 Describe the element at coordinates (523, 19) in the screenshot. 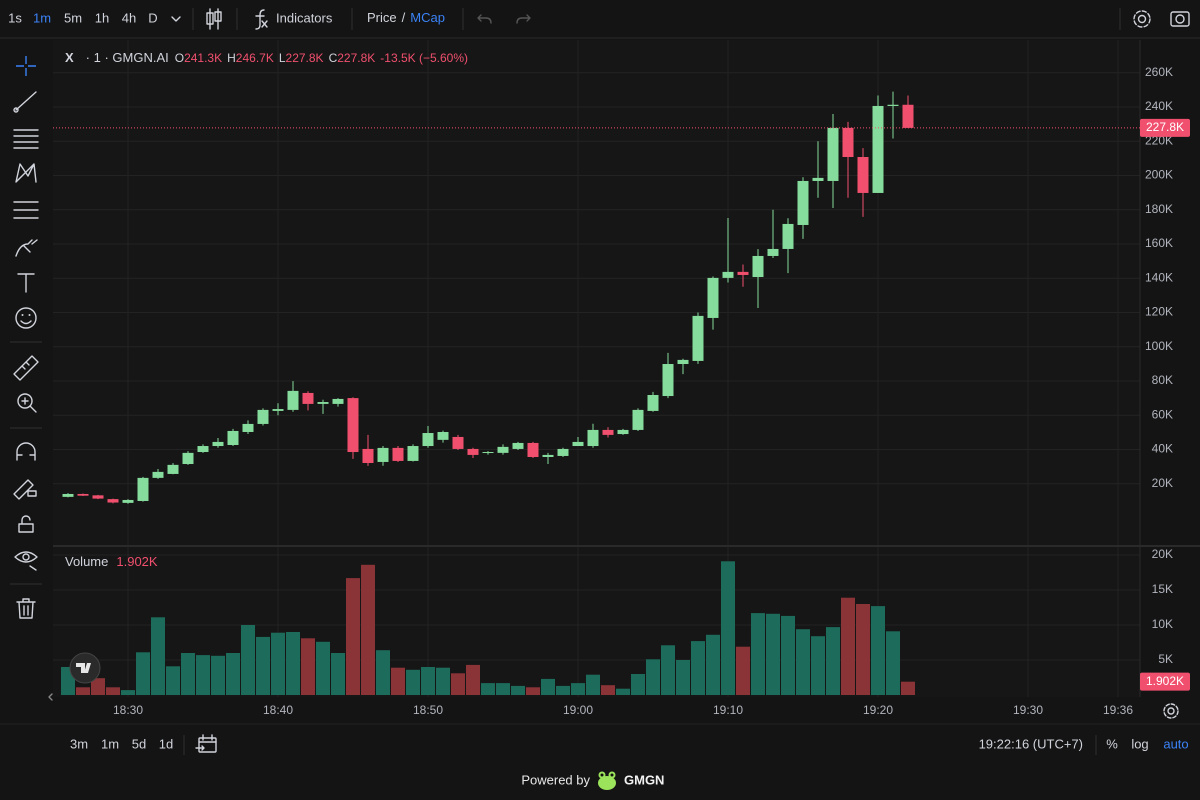

I see `redo-button` at that location.